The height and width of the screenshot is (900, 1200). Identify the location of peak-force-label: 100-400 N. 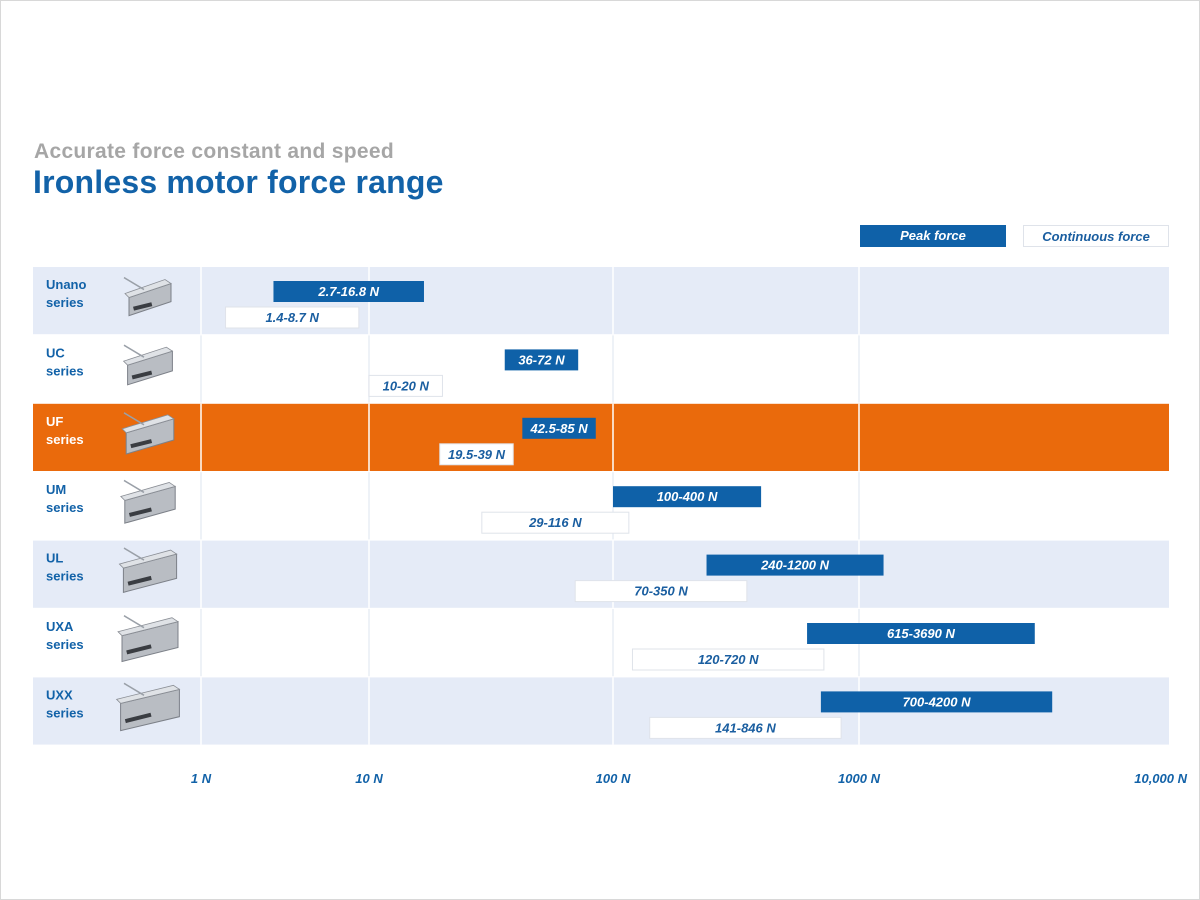
(687, 496).